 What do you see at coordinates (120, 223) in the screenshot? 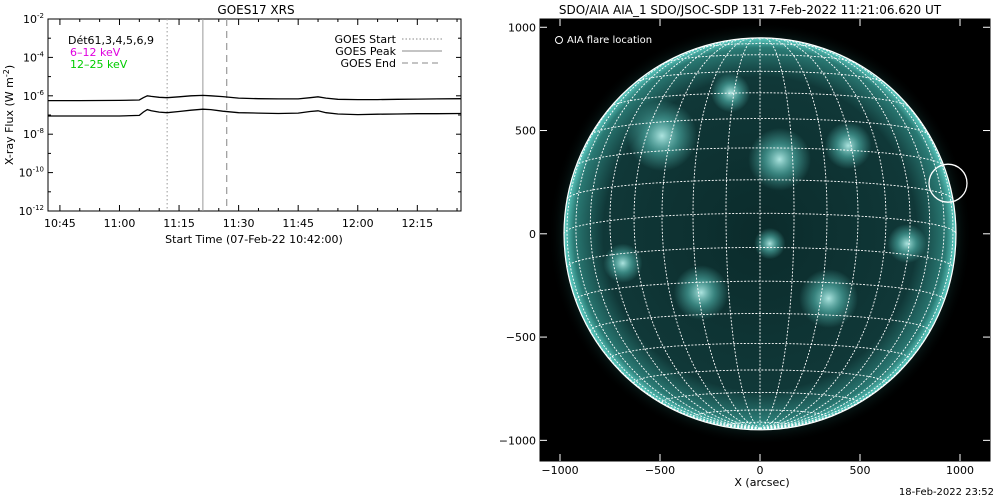
I see `goes-xtick-label: 11:00` at bounding box center [120, 223].